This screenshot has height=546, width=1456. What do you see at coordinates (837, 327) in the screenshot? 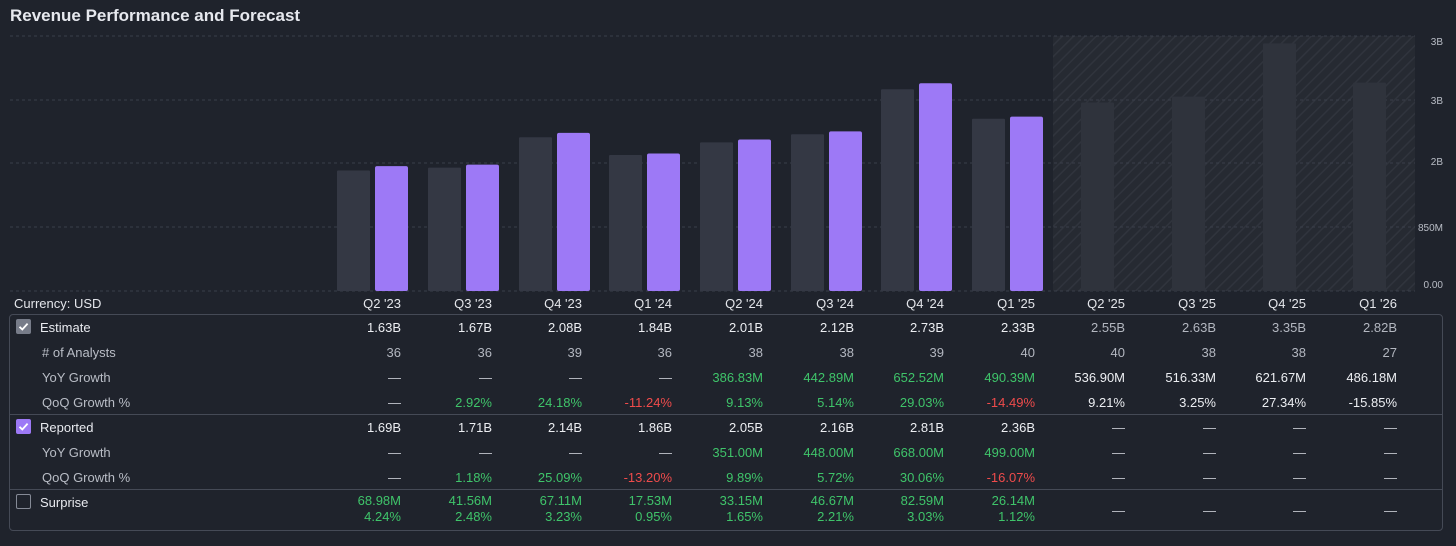
I see `estimate-value: 2.12B` at bounding box center [837, 327].